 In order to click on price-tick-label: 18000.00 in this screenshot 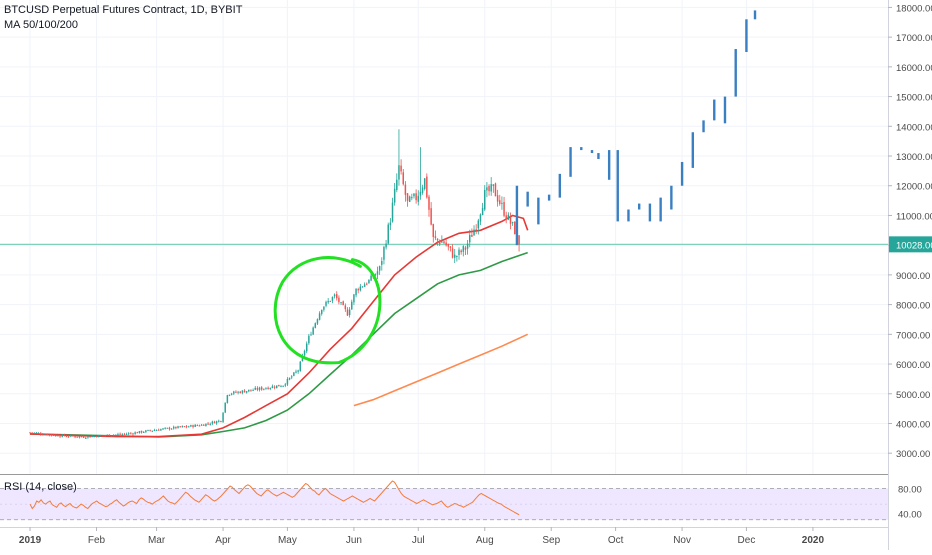, I will do `click(914, 8)`.